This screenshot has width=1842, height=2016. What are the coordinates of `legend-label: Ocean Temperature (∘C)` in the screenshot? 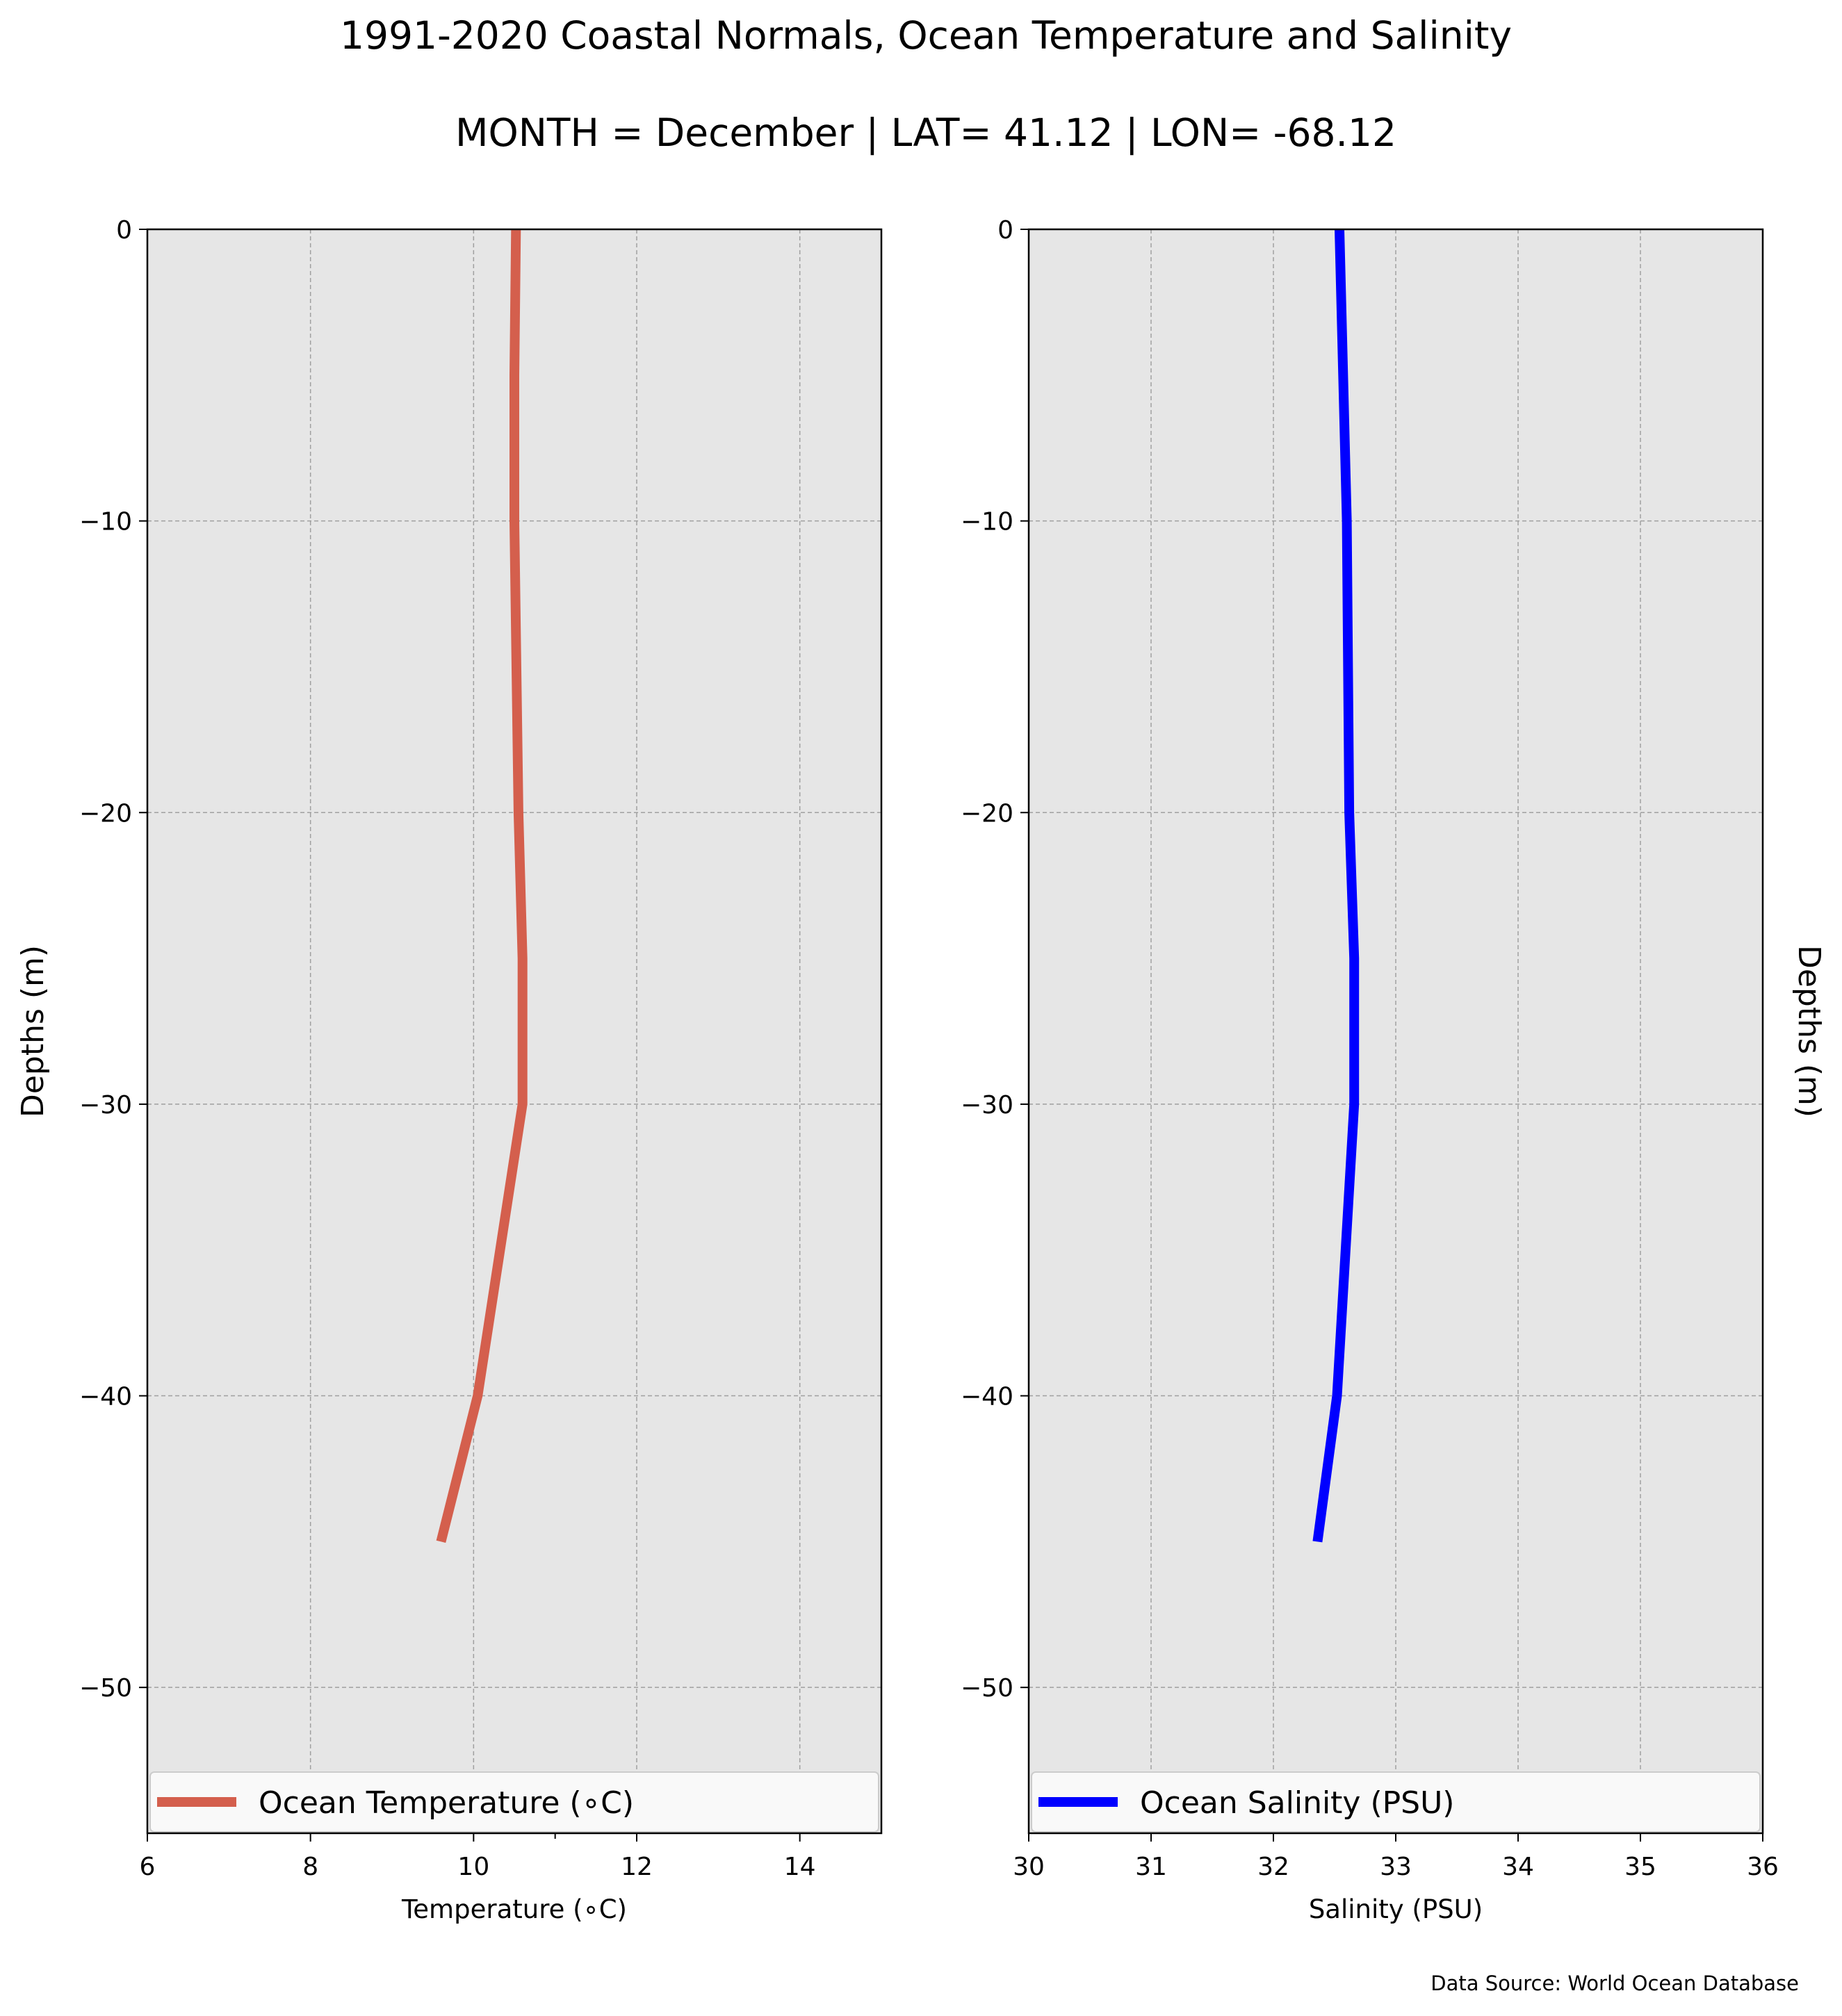 It's located at (446, 1803).